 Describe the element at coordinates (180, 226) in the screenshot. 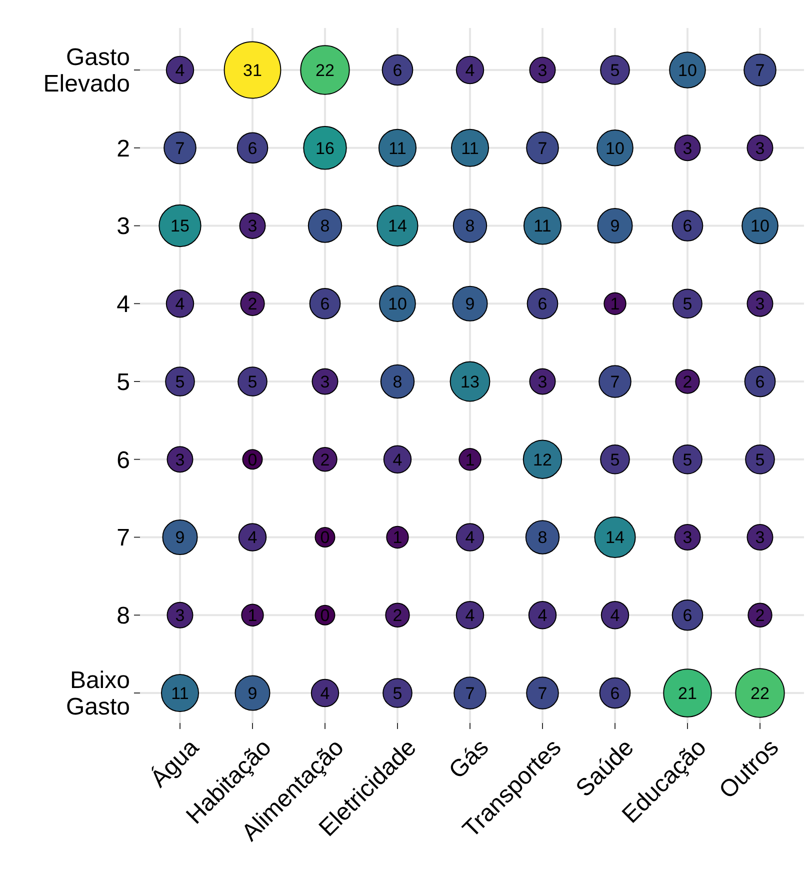

I see `data-label: 15` at that location.